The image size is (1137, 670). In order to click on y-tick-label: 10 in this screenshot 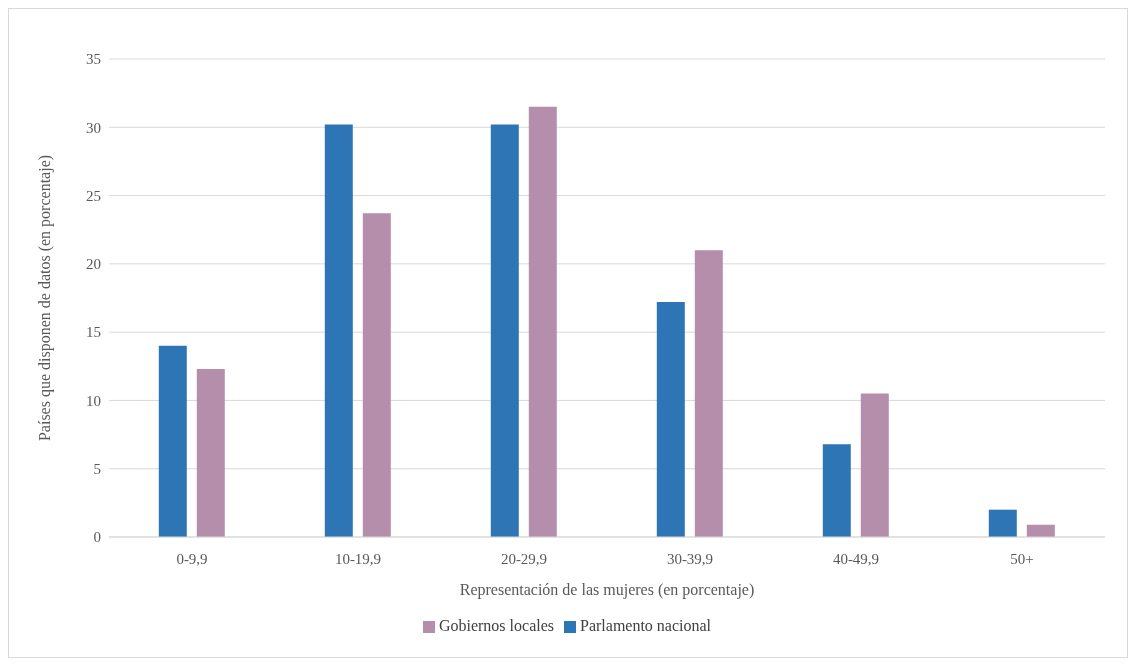, I will do `click(93, 400)`.